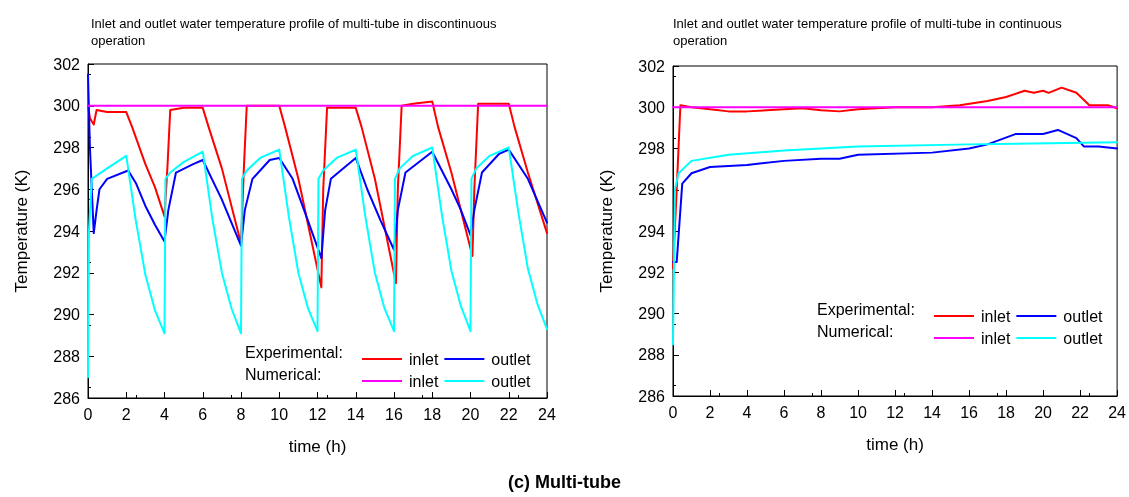 This screenshot has width=1129, height=497. Describe the element at coordinates (296, 32) in the screenshot. I see `chart-title: Inlet and outlet water temperature profile of multi-tube in discontinuous operation` at that location.